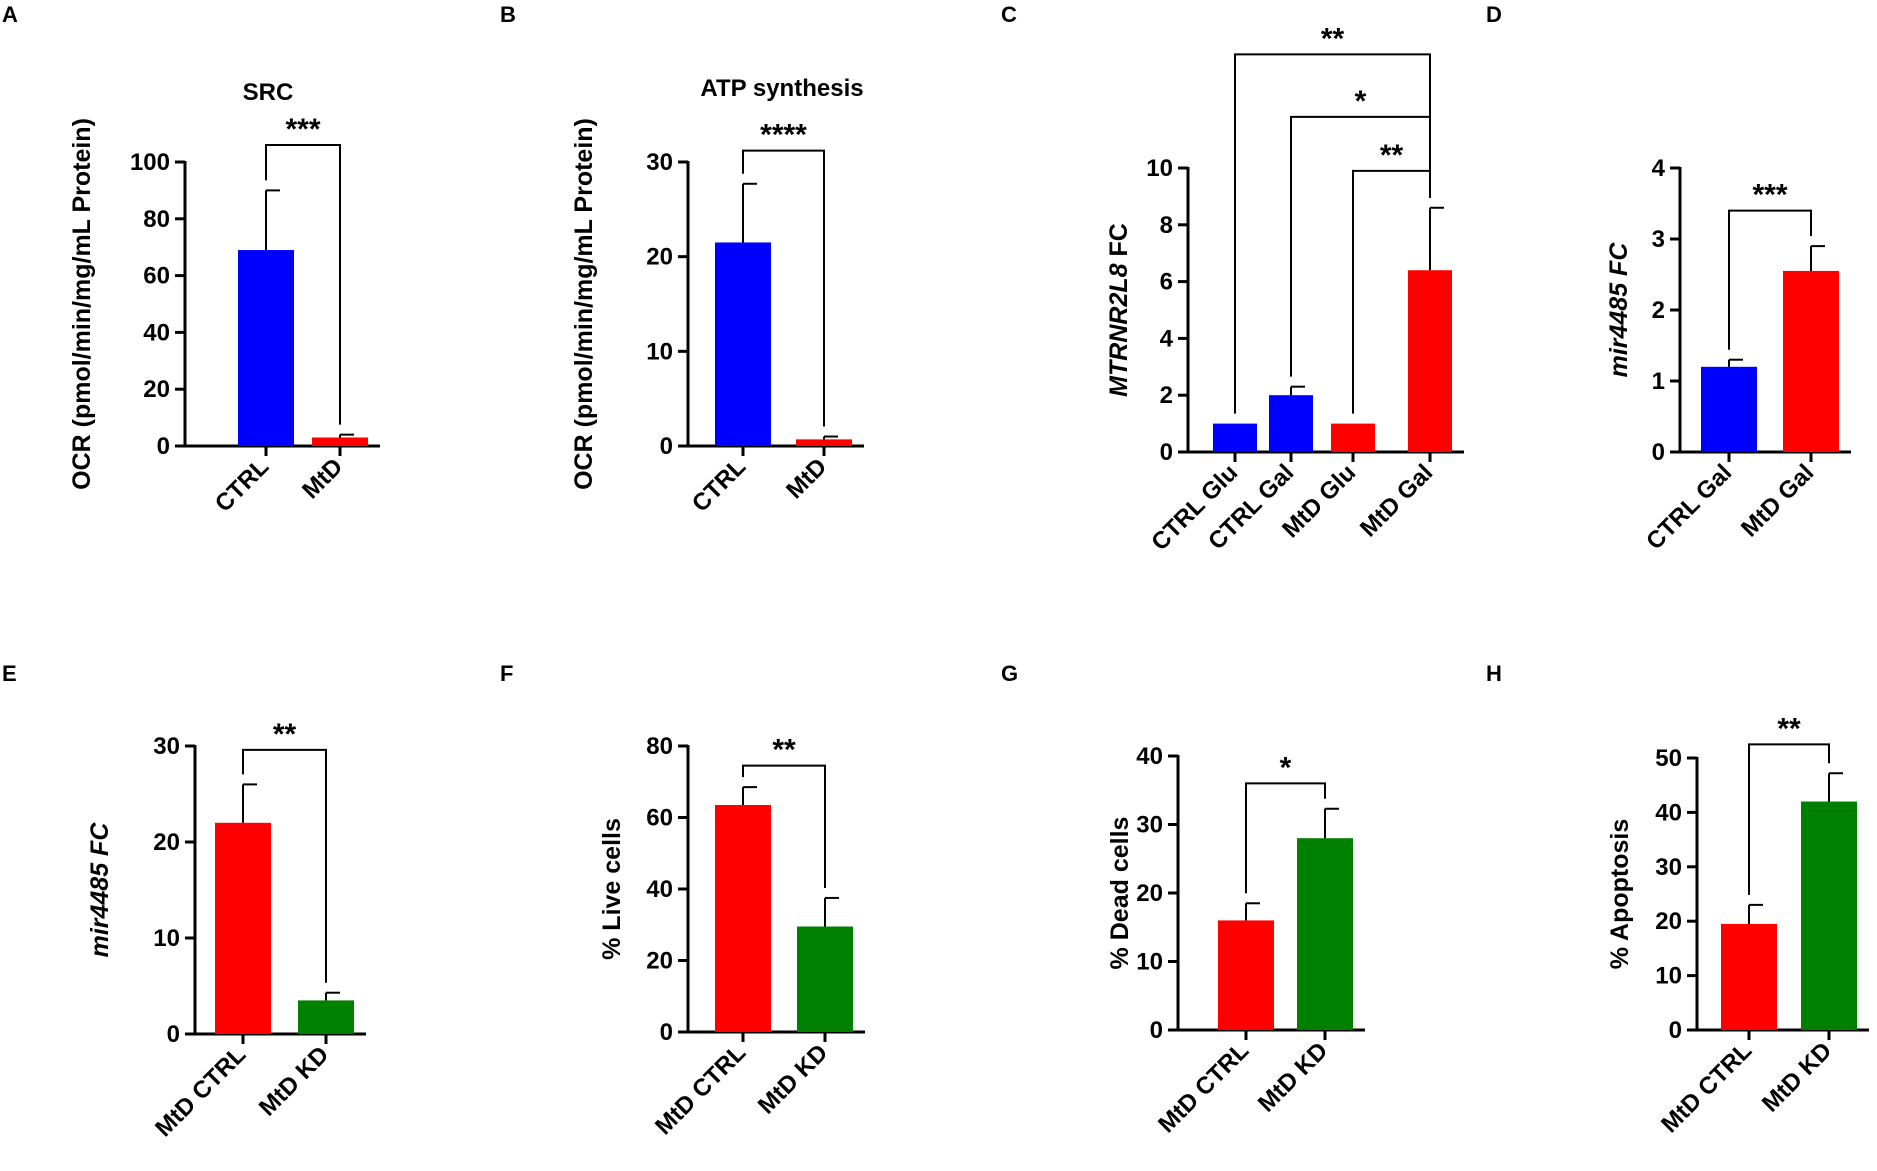  I want to click on panel-letter: H, so click(1494, 673).